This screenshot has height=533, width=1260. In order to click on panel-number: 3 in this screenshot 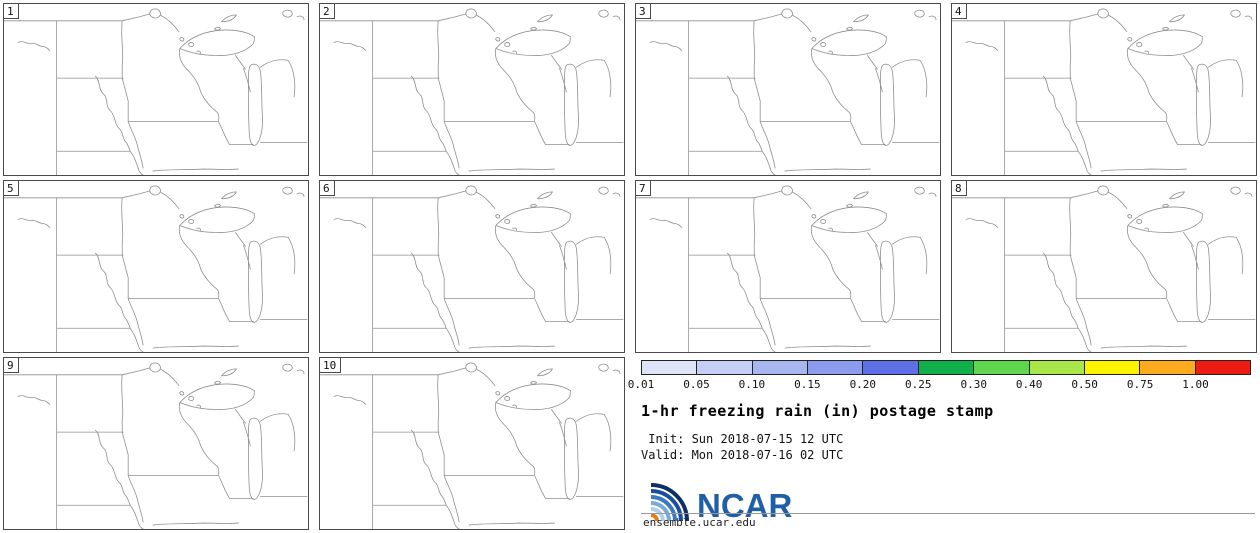, I will do `click(643, 11)`.